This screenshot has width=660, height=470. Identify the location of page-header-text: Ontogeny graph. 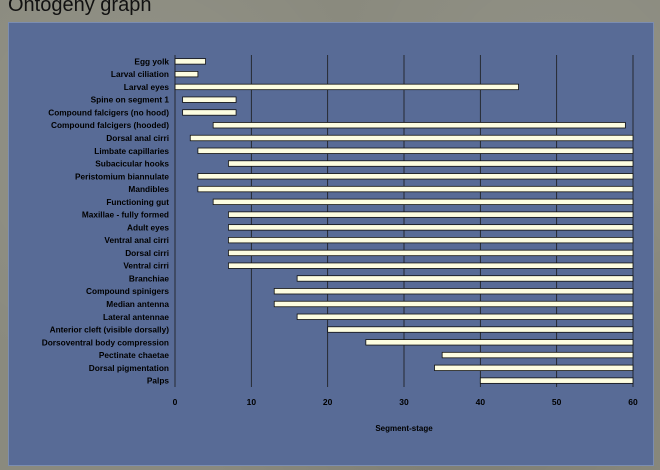
(80, 8).